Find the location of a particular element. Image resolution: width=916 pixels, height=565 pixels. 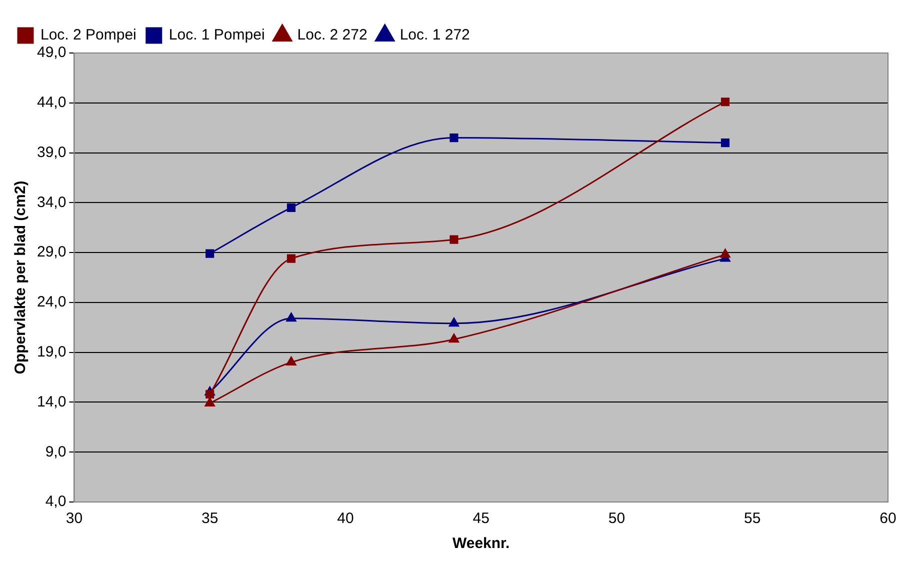

y-tick-label: 29,0 is located at coordinates (51, 252).